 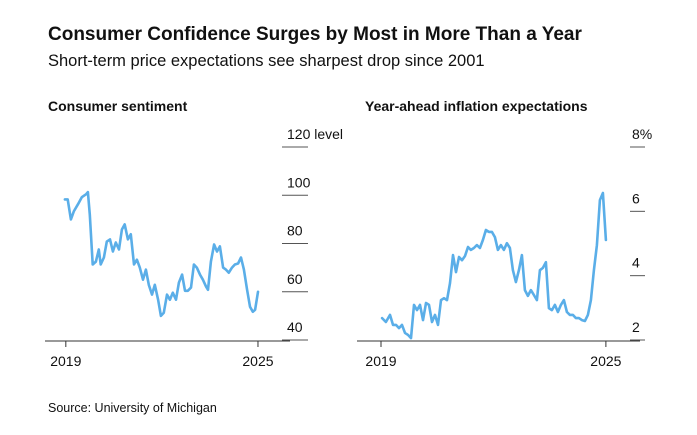 What do you see at coordinates (636, 327) in the screenshot?
I see `y-tick-label: 2` at bounding box center [636, 327].